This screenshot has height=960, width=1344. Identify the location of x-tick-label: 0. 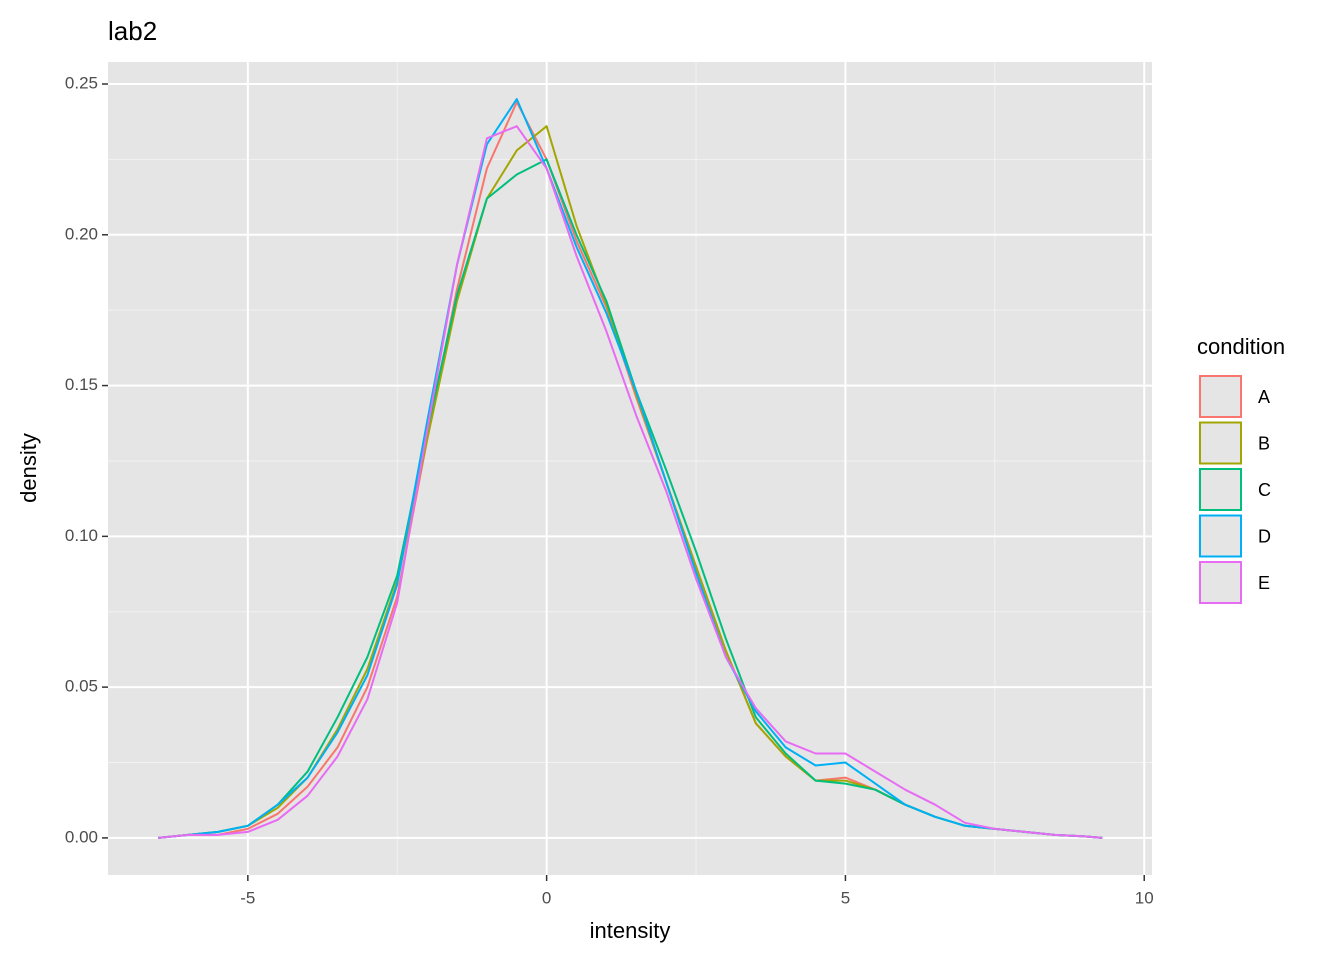
(546, 897).